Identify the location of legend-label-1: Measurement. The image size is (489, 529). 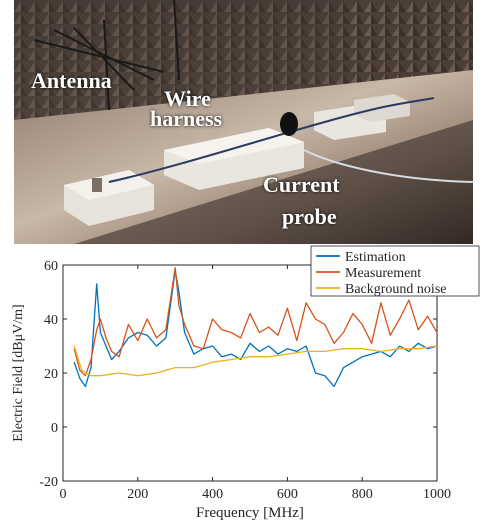
(383, 273).